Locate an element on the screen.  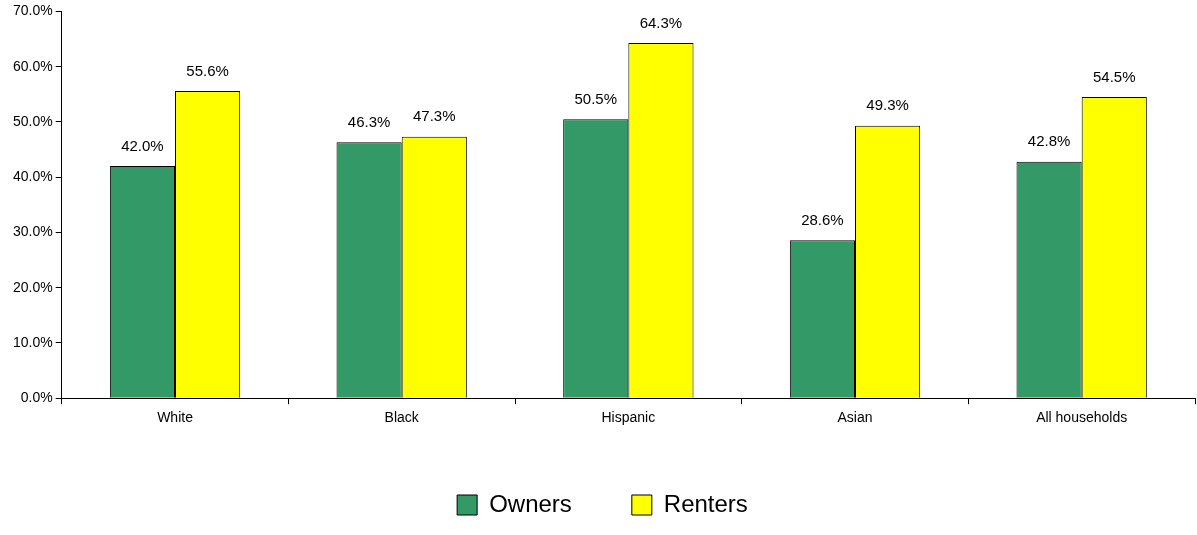
data-label: 42.8% is located at coordinates (1049, 141).